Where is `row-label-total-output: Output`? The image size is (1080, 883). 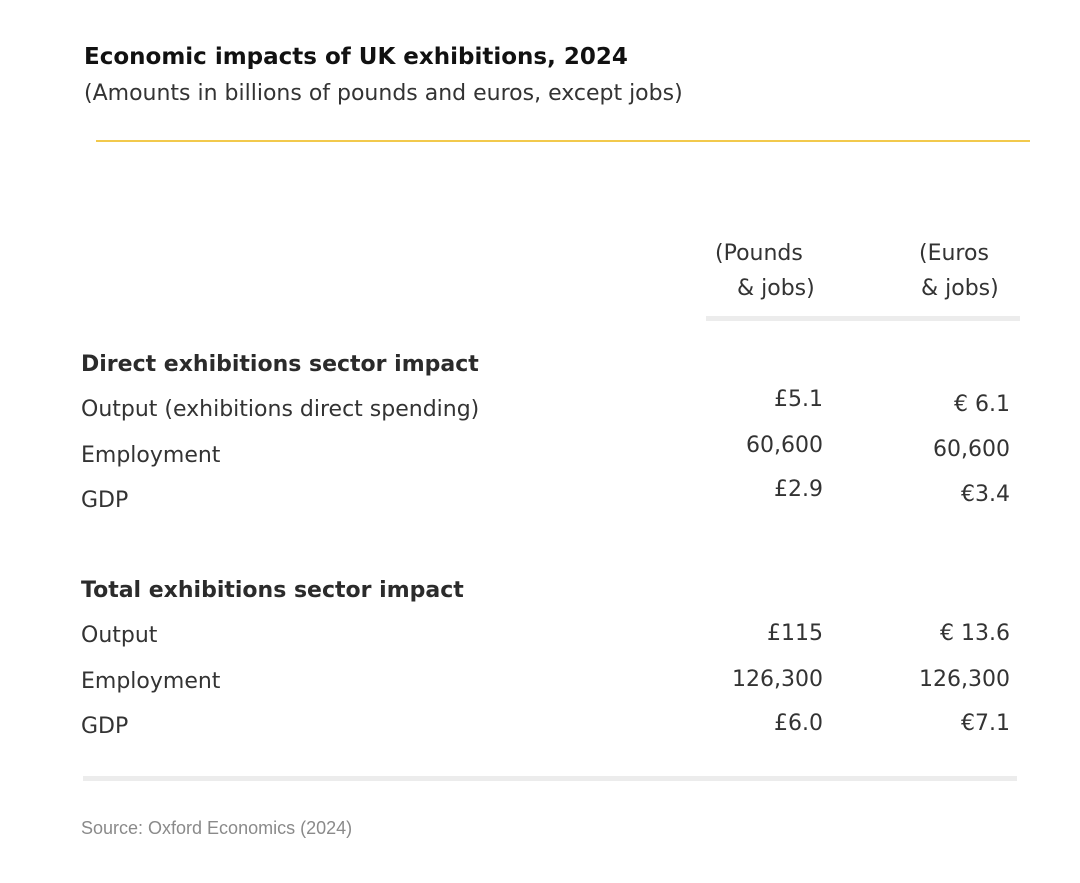 row-label-total-output: Output is located at coordinates (119, 635).